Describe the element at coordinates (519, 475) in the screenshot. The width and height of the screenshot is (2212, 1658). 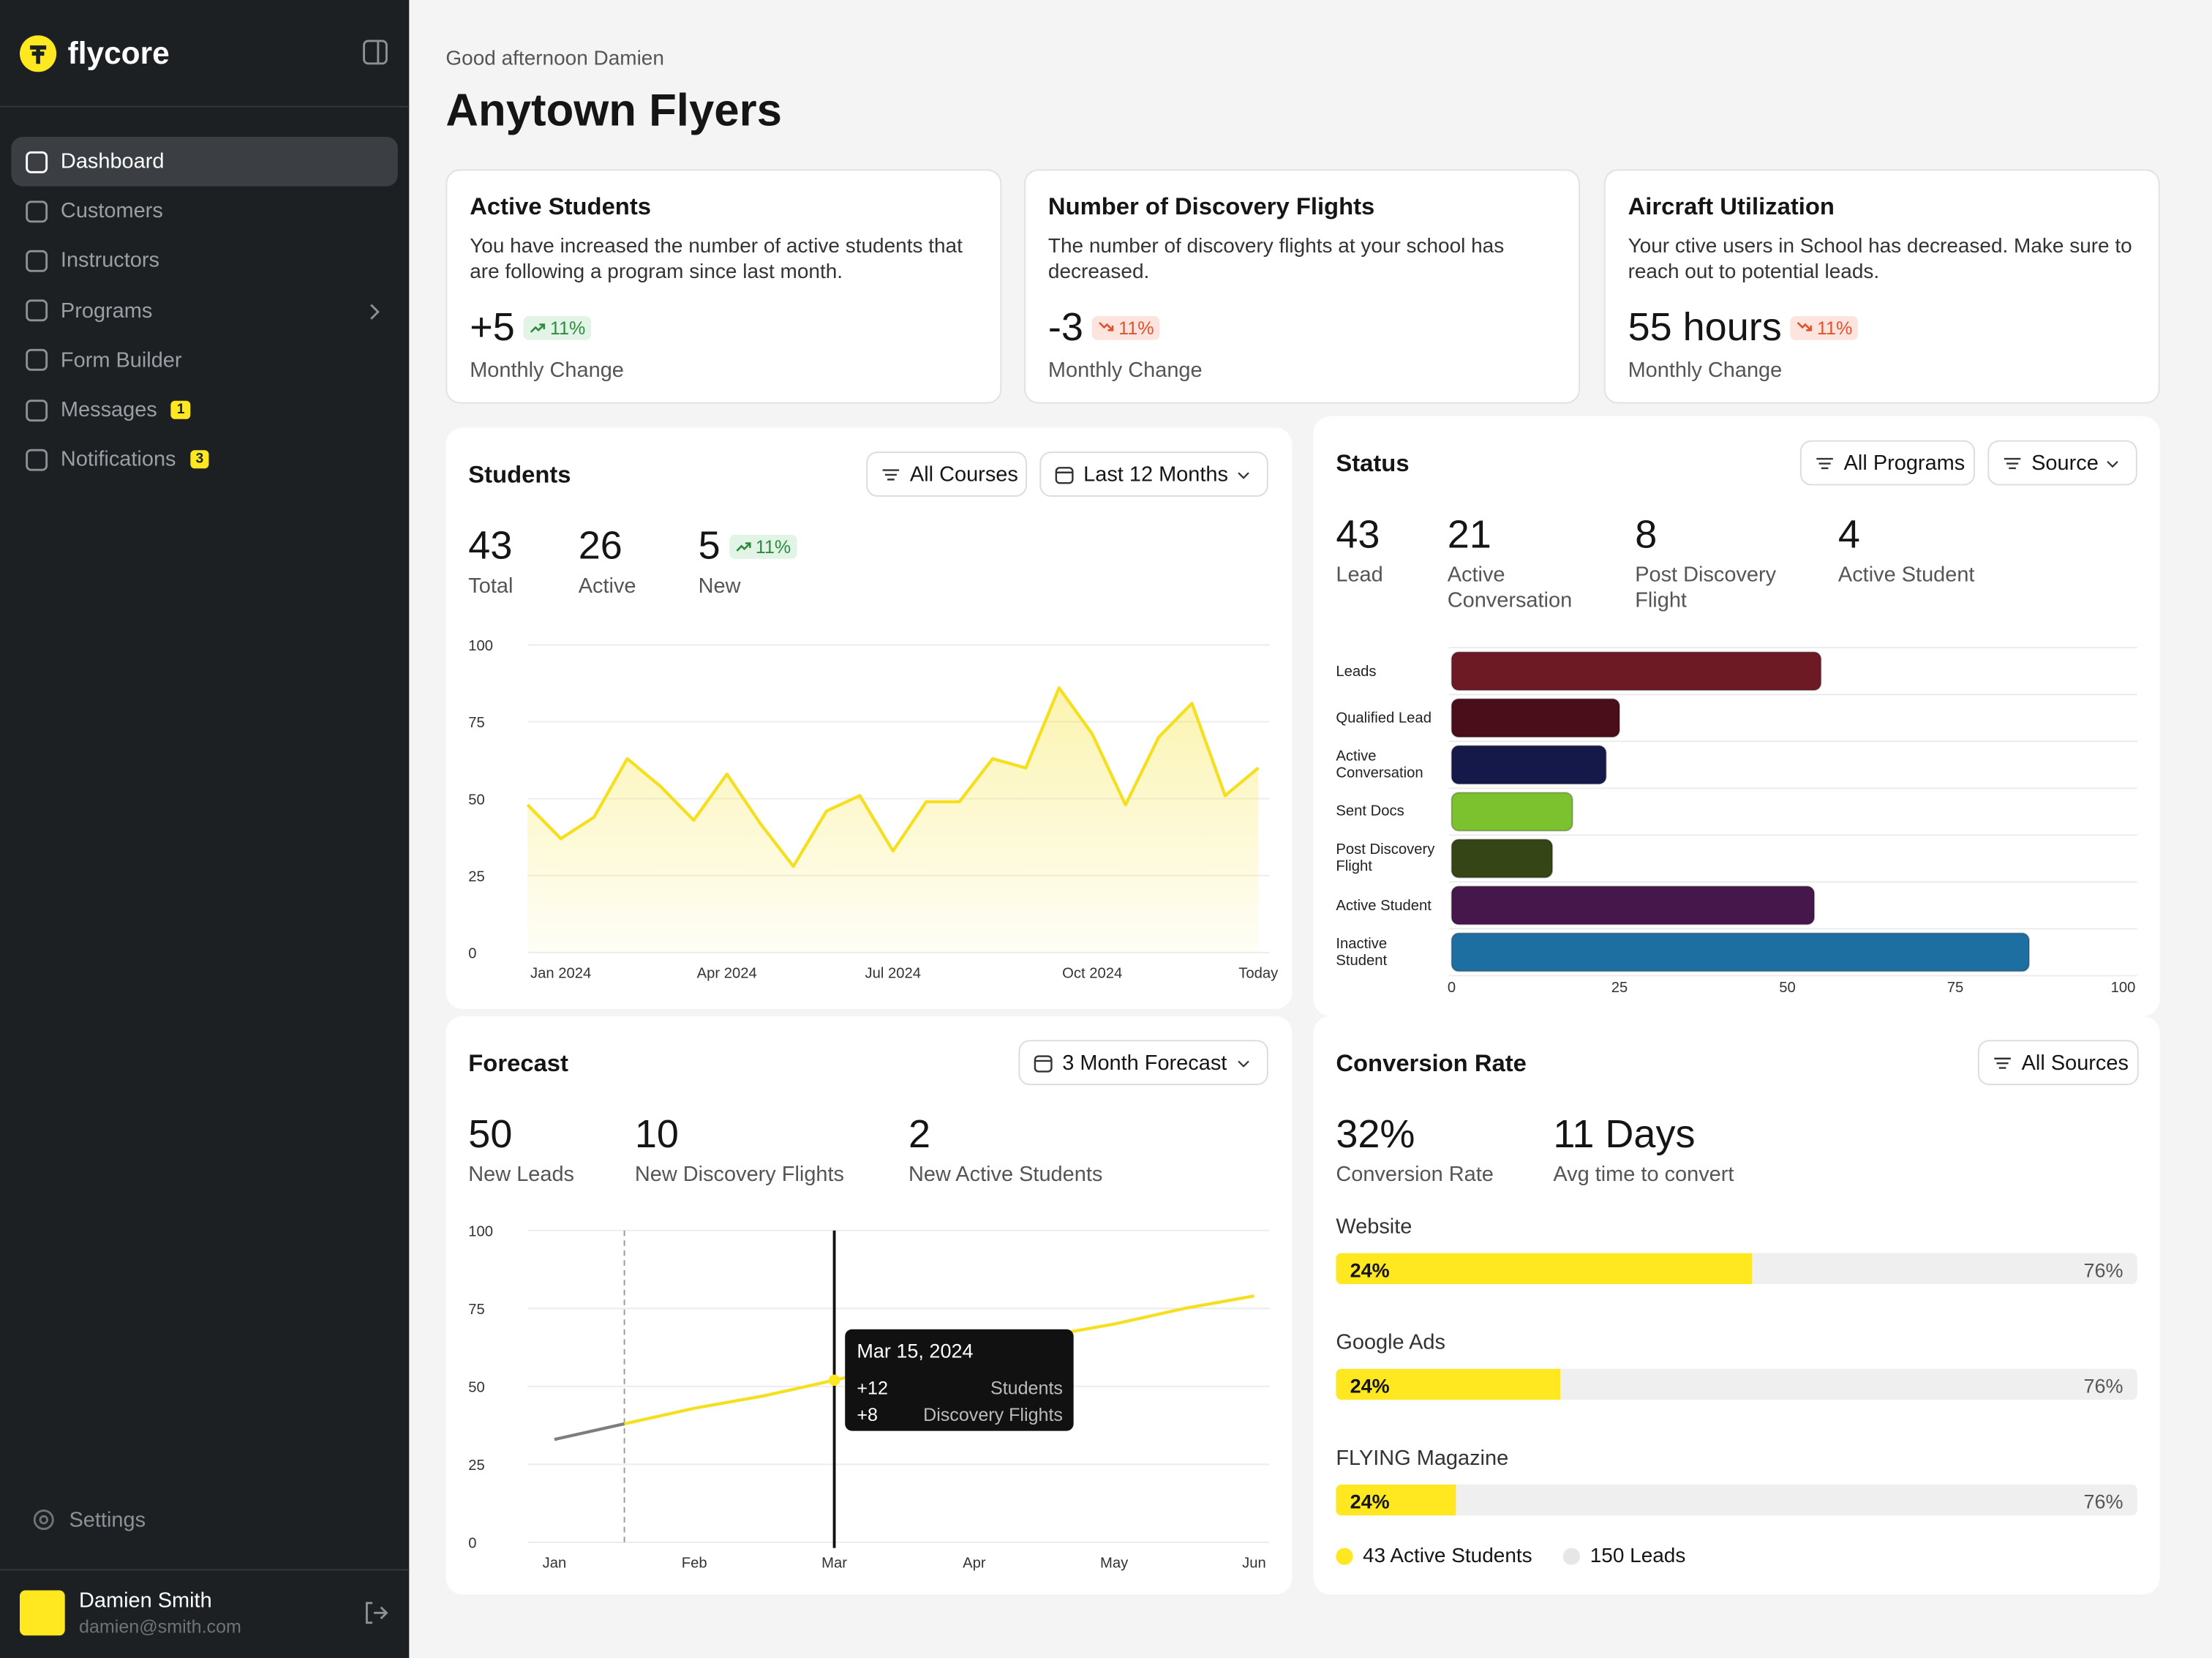
I see `panel-title: Students` at that location.